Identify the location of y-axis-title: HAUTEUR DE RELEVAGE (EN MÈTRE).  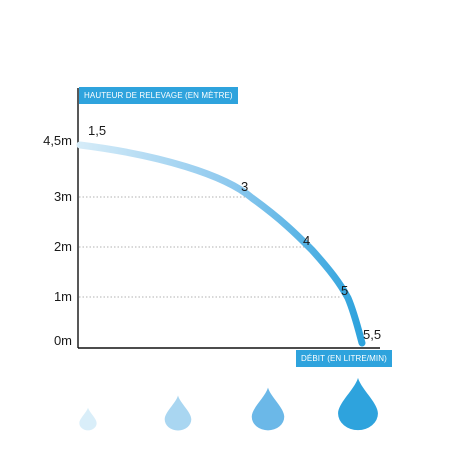
(158, 95).